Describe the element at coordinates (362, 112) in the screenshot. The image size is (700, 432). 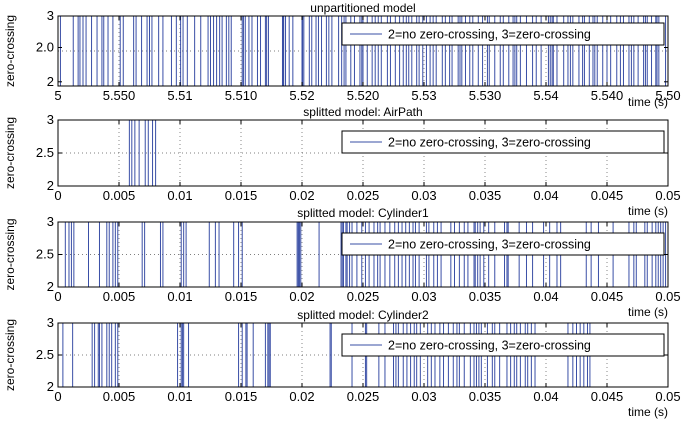
I see `chart-title: splitted model: AirPath` at that location.